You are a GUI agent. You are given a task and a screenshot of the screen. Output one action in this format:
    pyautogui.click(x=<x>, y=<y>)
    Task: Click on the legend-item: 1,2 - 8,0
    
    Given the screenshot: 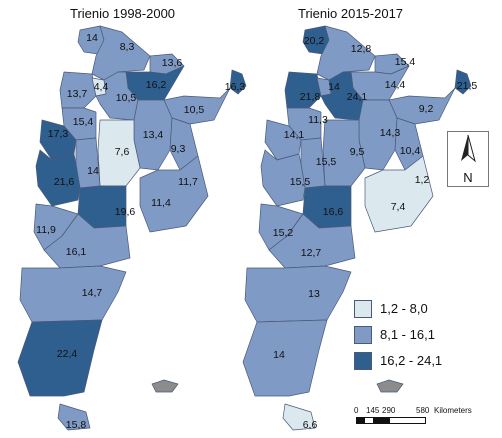 What is the action you would take?
    pyautogui.click(x=398, y=308)
    